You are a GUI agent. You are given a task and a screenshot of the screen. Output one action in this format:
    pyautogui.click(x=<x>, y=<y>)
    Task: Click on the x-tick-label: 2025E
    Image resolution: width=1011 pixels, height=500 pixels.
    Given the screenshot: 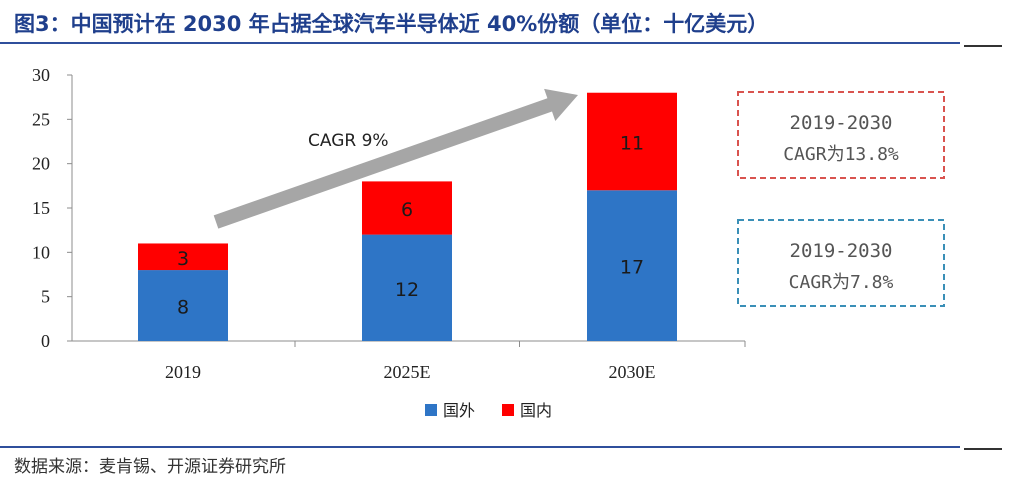 What is the action you would take?
    pyautogui.click(x=407, y=372)
    